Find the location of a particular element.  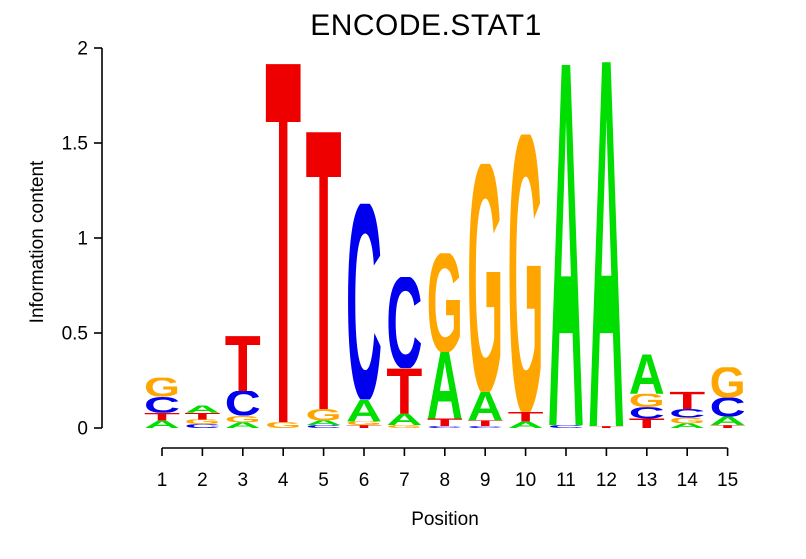

logo-letter-T-pos9: T is located at coordinates (485, 423).